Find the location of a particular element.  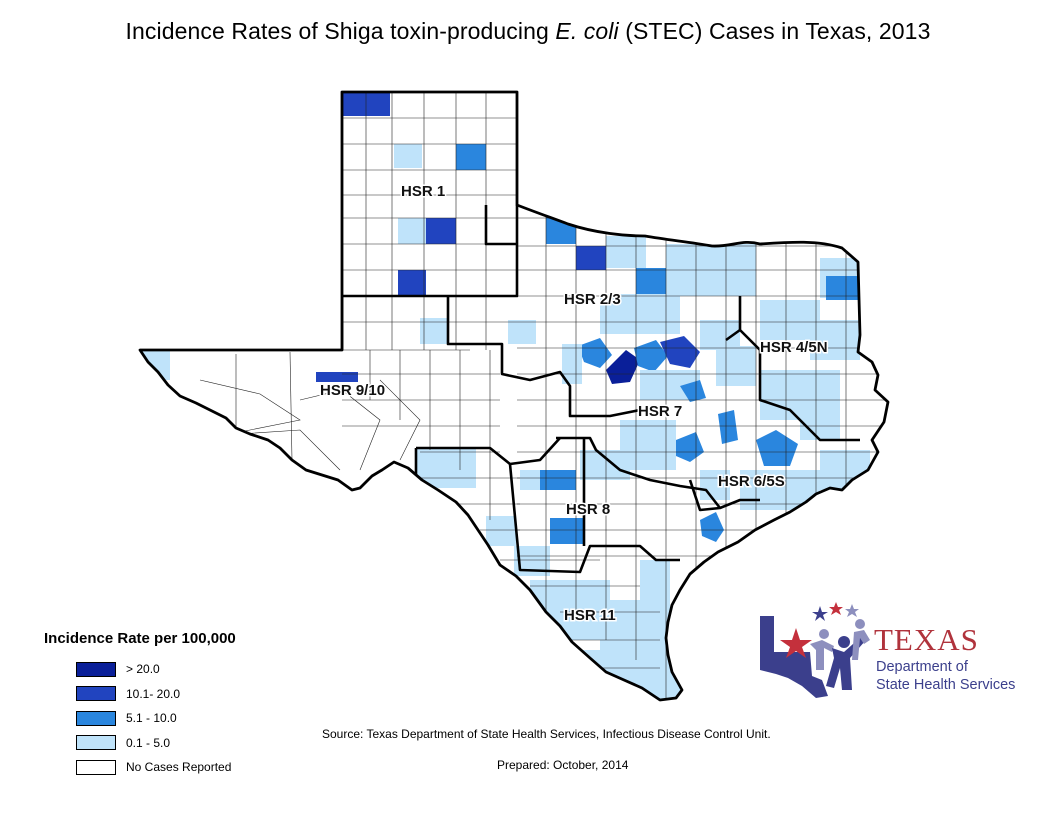

legend-title: Incidence Rate per 100,000 is located at coordinates (140, 638).